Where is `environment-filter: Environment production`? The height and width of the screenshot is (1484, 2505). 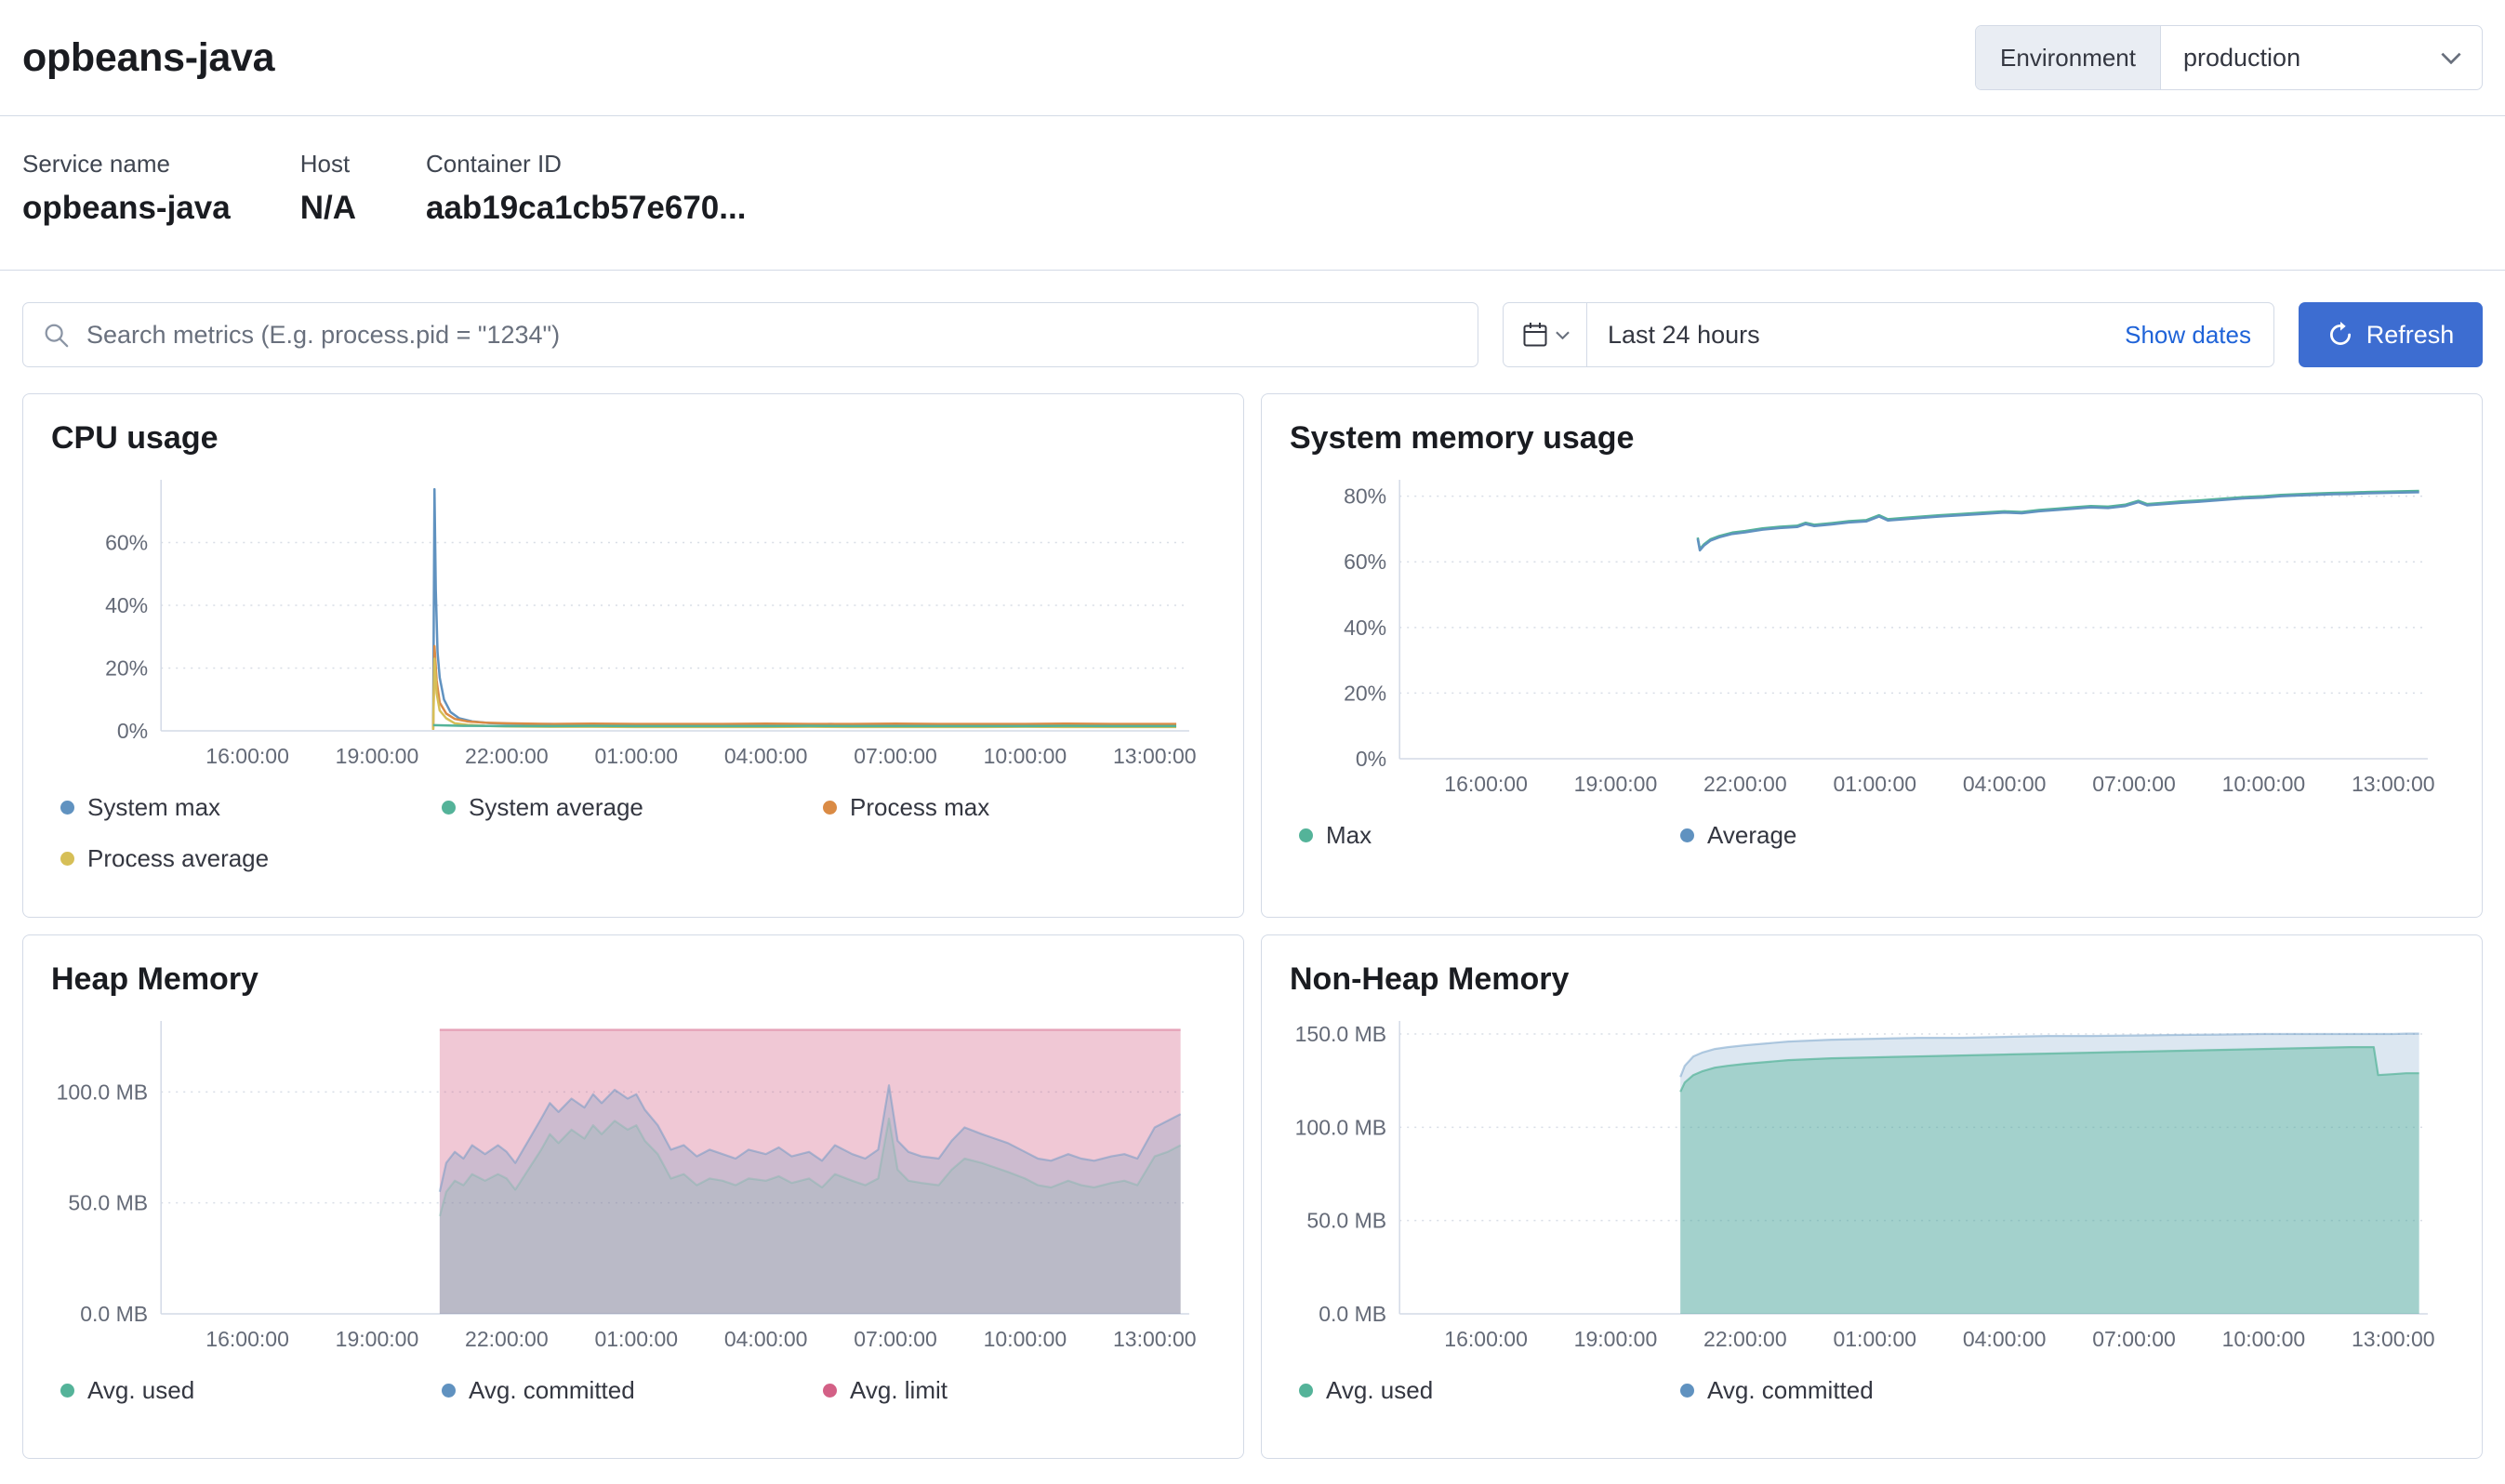 environment-filter: Environment production is located at coordinates (2229, 57).